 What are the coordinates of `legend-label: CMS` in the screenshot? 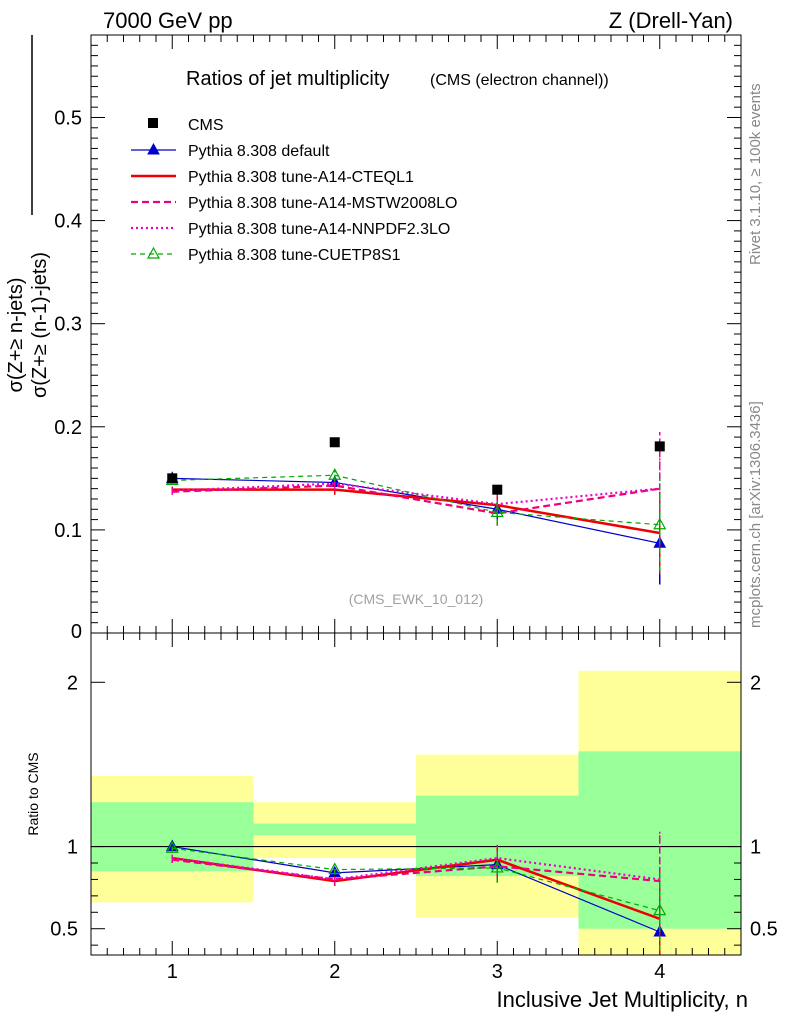 It's located at (206, 125).